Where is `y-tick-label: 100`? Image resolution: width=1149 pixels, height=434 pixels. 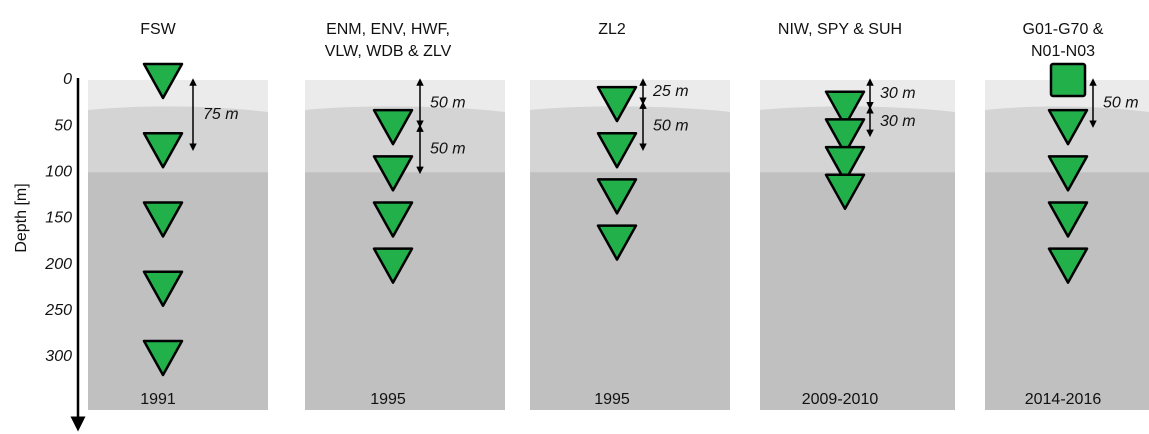 y-tick-label: 100 is located at coordinates (58, 172).